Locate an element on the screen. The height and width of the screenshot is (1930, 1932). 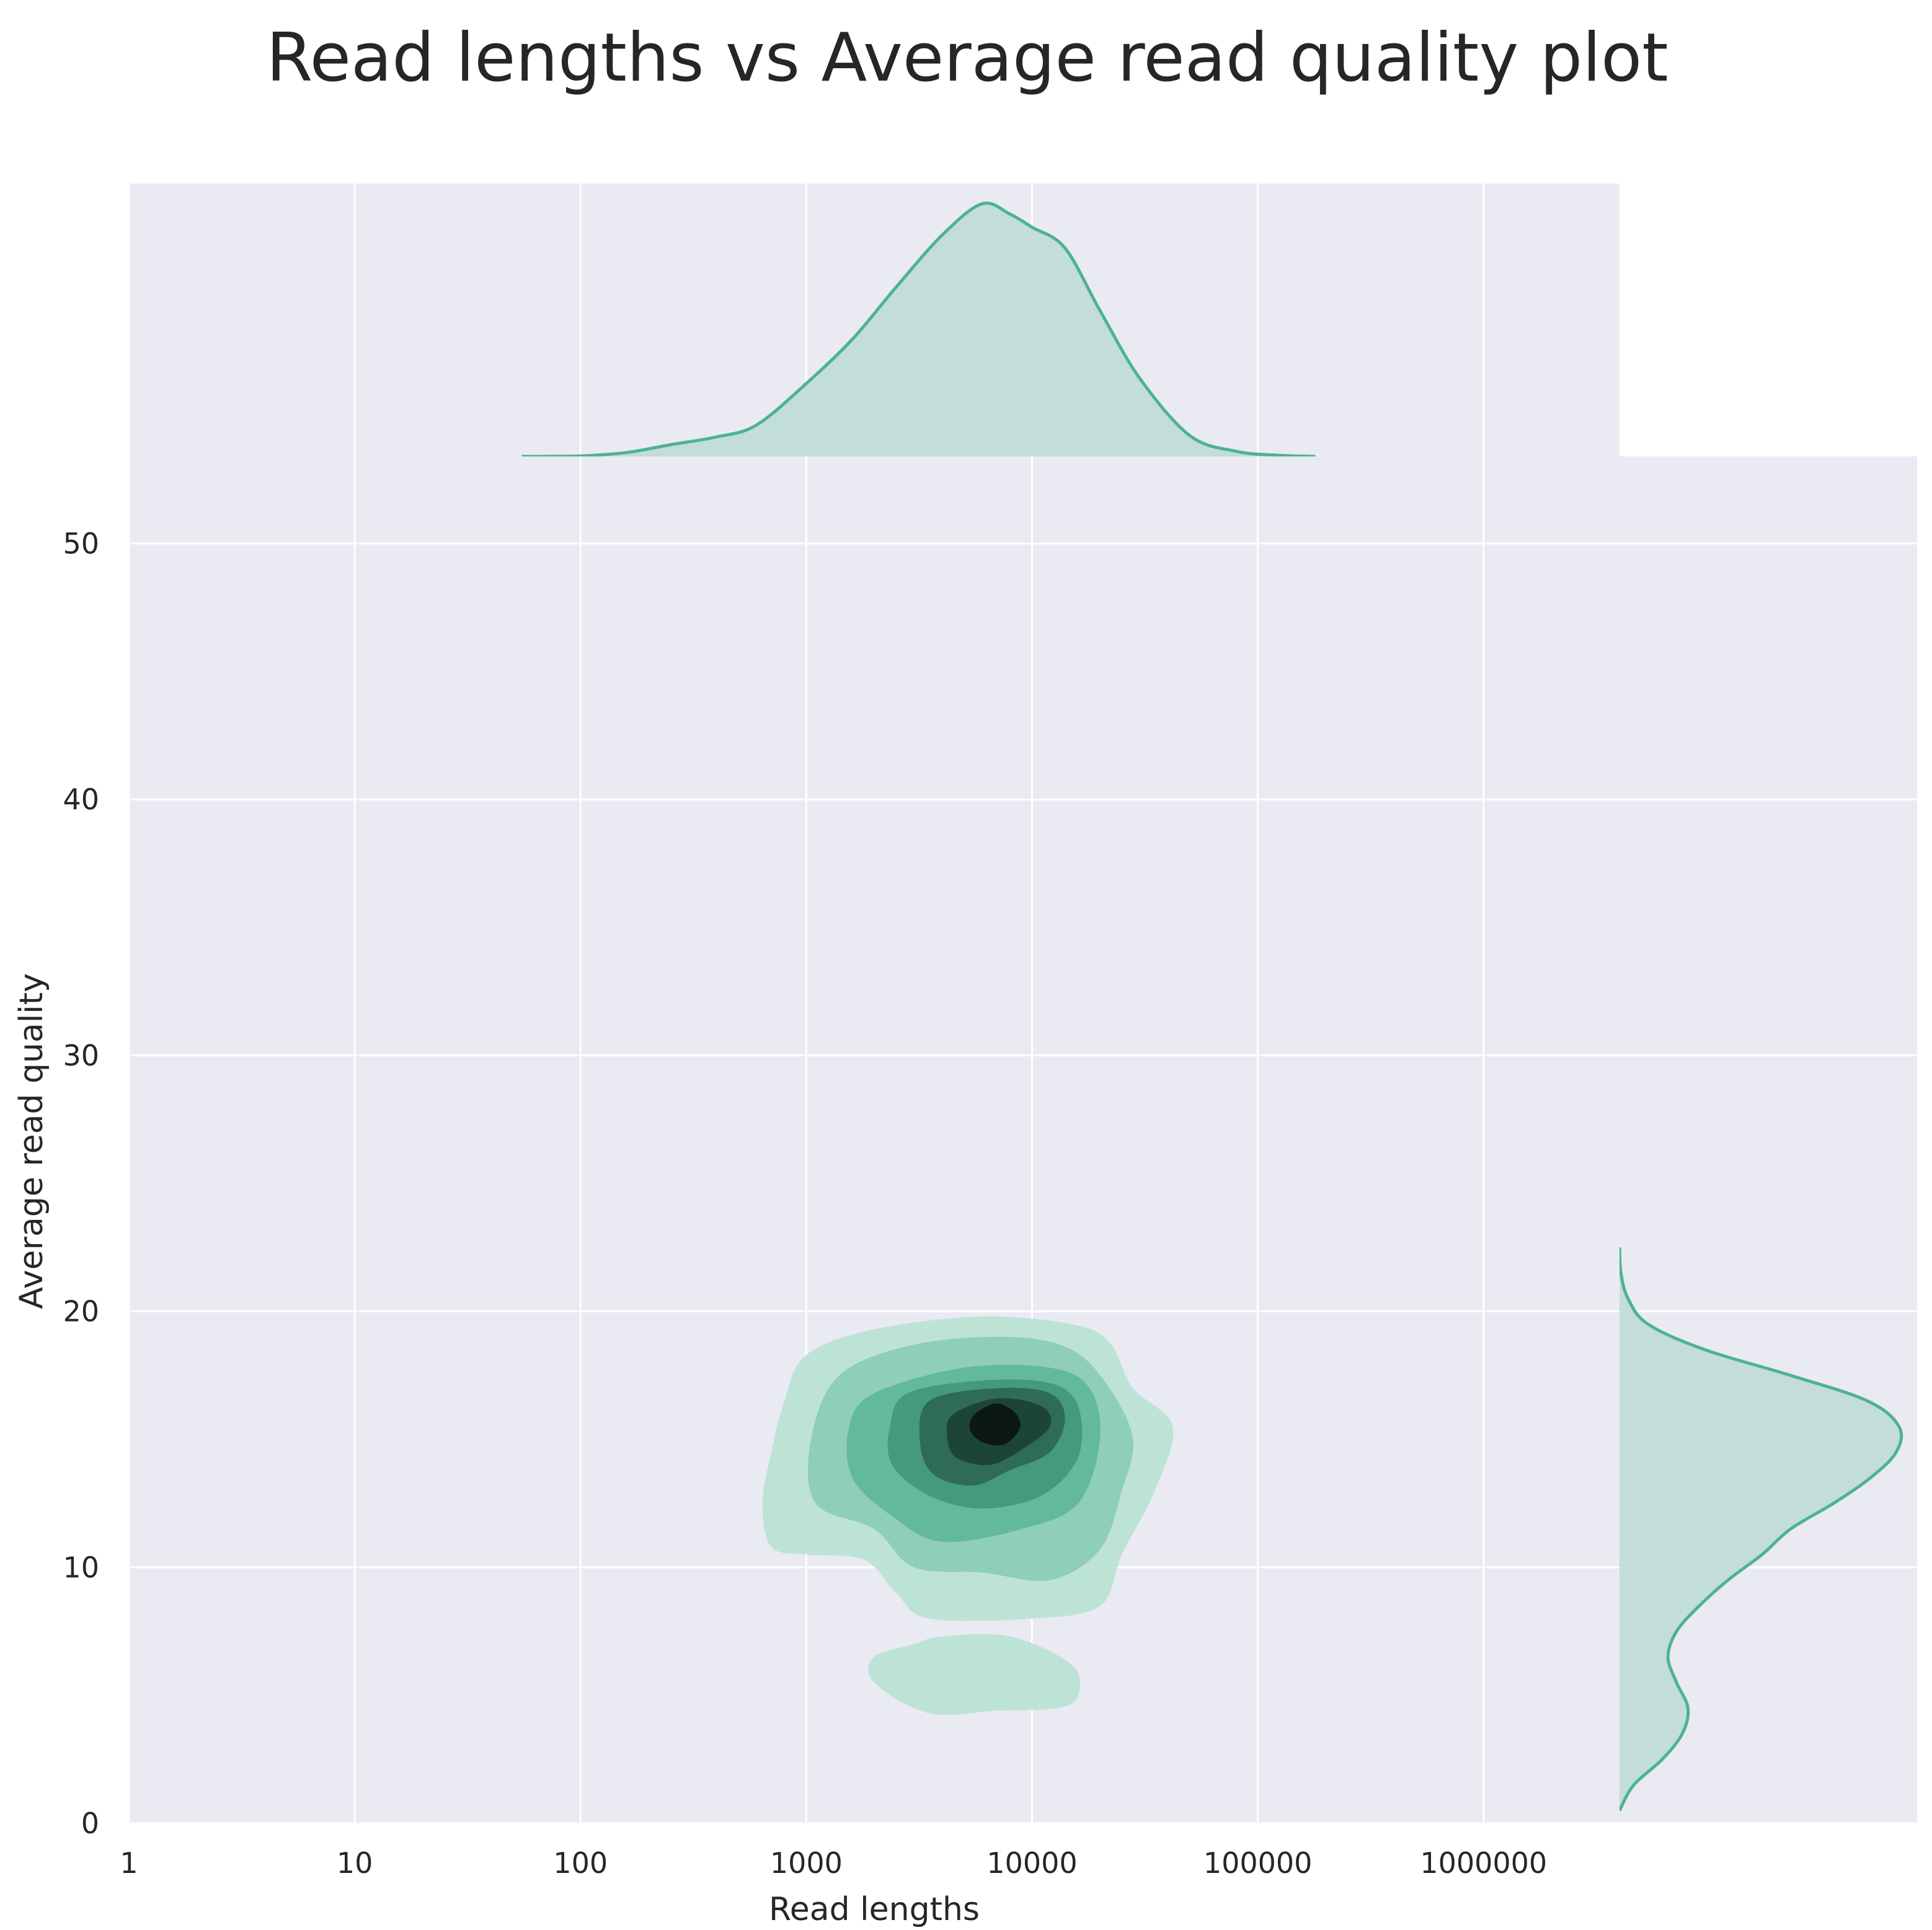
x-tick-label: 100 is located at coordinates (580, 1863).